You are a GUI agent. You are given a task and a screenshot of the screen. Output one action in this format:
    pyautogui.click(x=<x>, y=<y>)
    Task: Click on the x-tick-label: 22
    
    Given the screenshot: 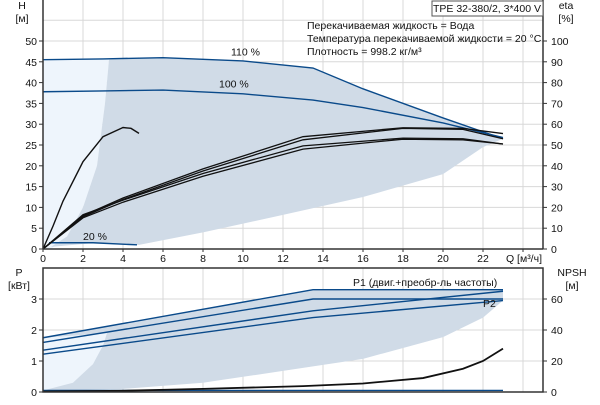 What is the action you would take?
    pyautogui.click(x=483, y=259)
    